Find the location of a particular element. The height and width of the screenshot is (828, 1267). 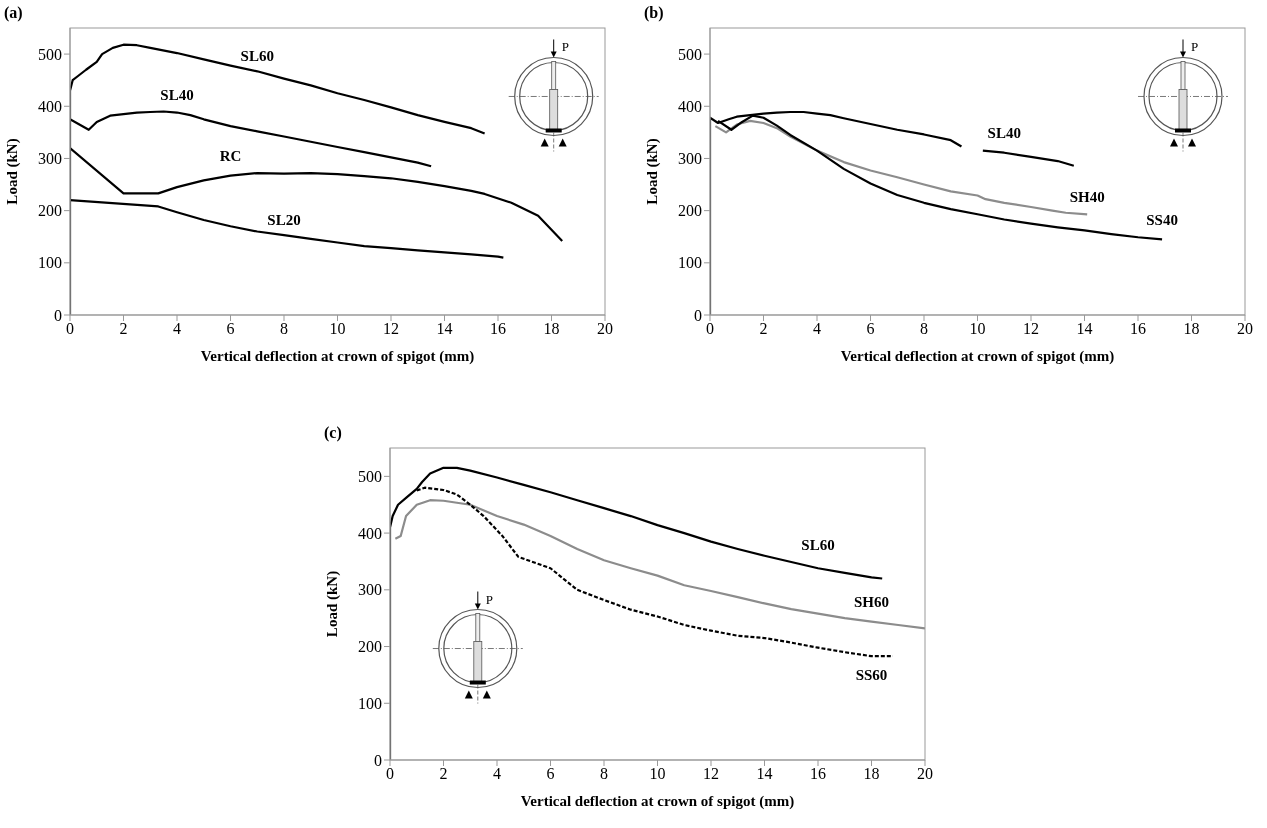

series-label: SH60 is located at coordinates (871, 602).